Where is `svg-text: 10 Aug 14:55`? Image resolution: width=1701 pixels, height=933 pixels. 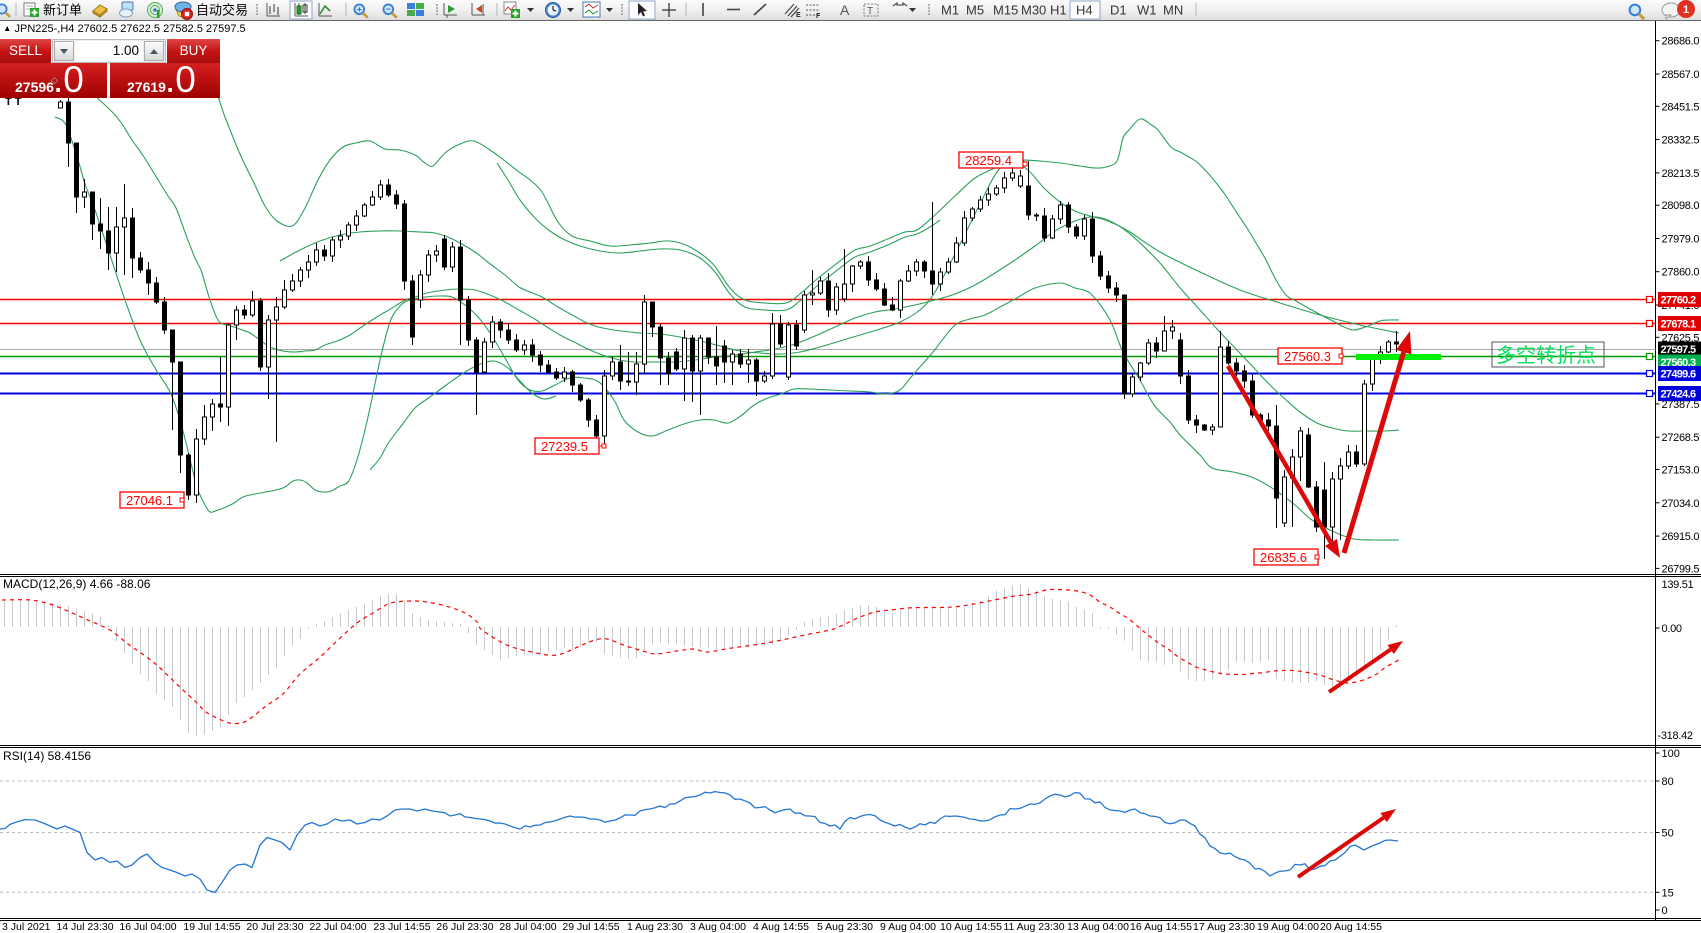
svg-text: 10 Aug 14:55 is located at coordinates (971, 927).